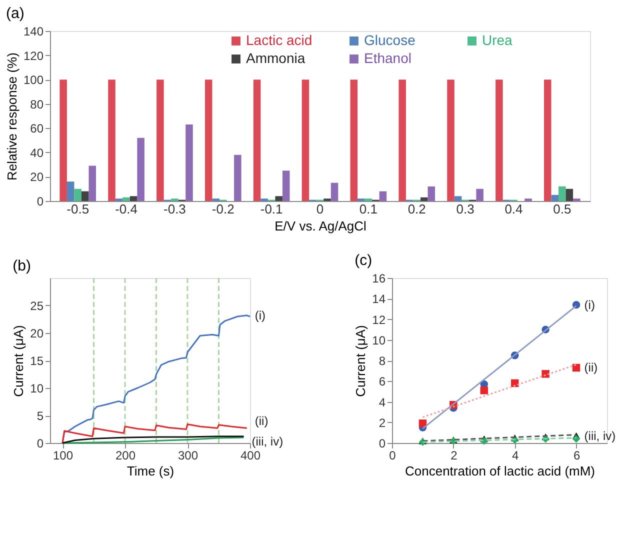  I want to click on legend-label: Lactic acid, so click(279, 40).